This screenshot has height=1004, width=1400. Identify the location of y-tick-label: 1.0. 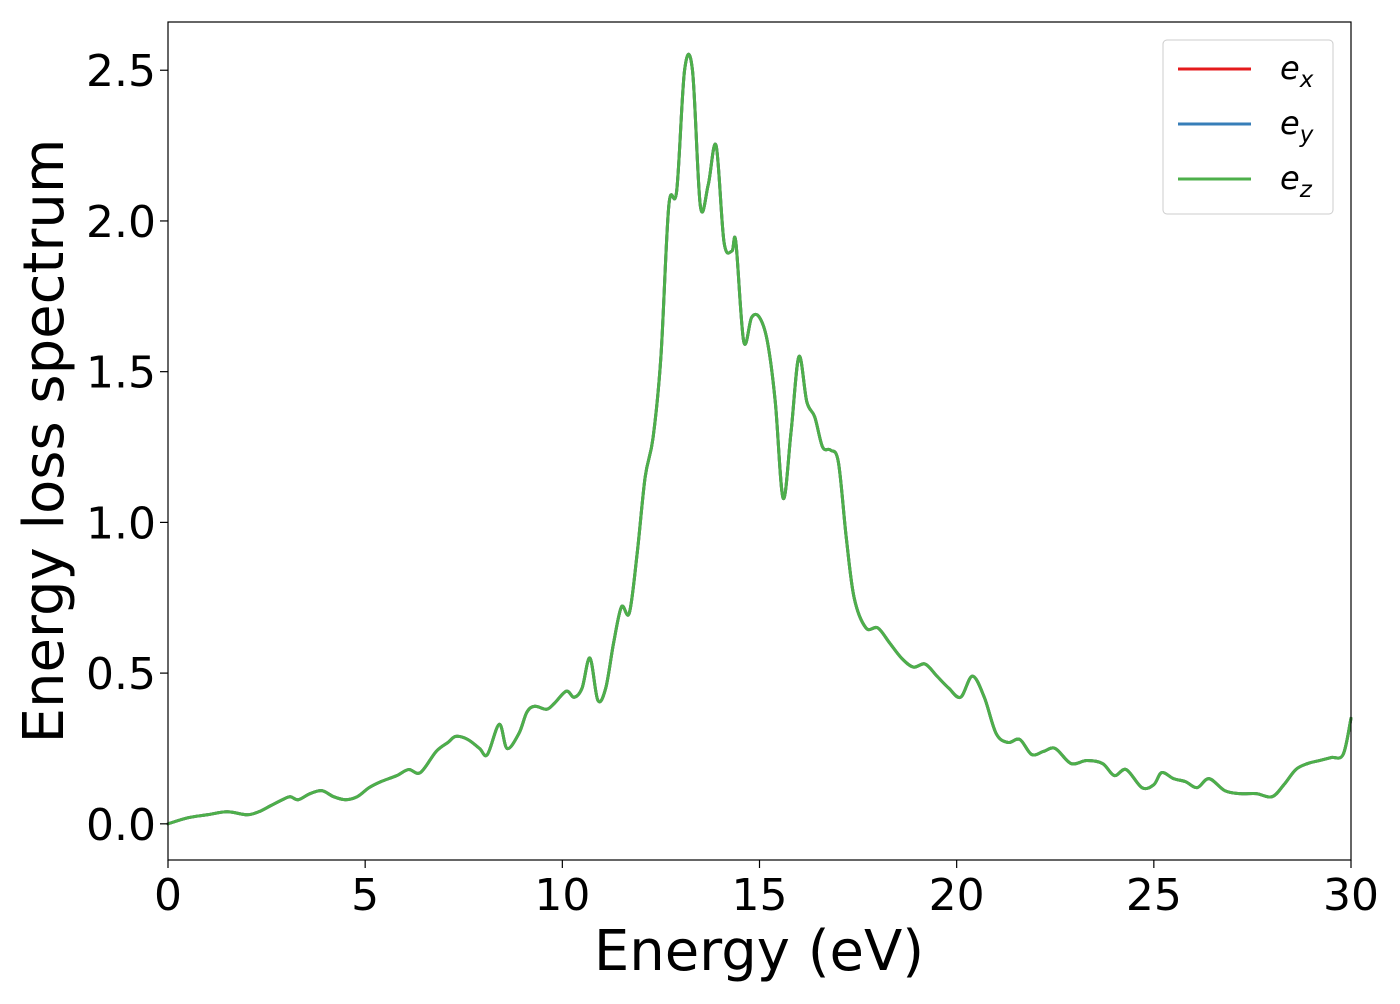
(121, 523).